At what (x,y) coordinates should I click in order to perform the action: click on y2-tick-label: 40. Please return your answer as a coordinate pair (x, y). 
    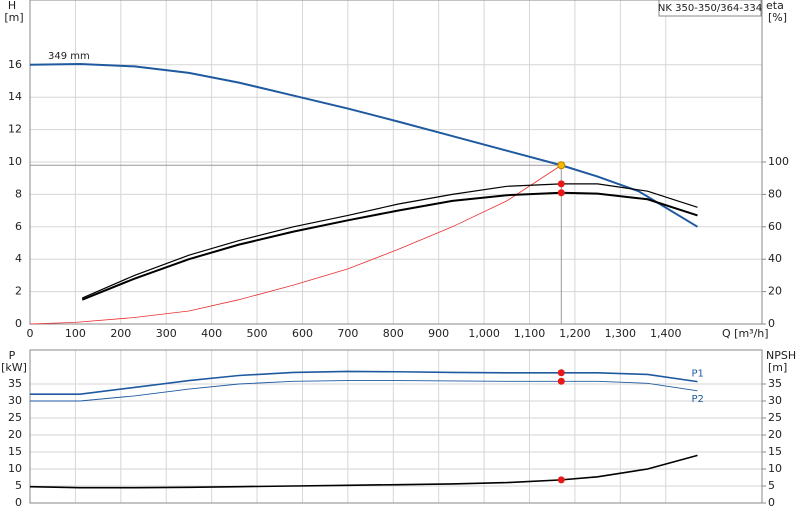
    Looking at the image, I should click on (775, 258).